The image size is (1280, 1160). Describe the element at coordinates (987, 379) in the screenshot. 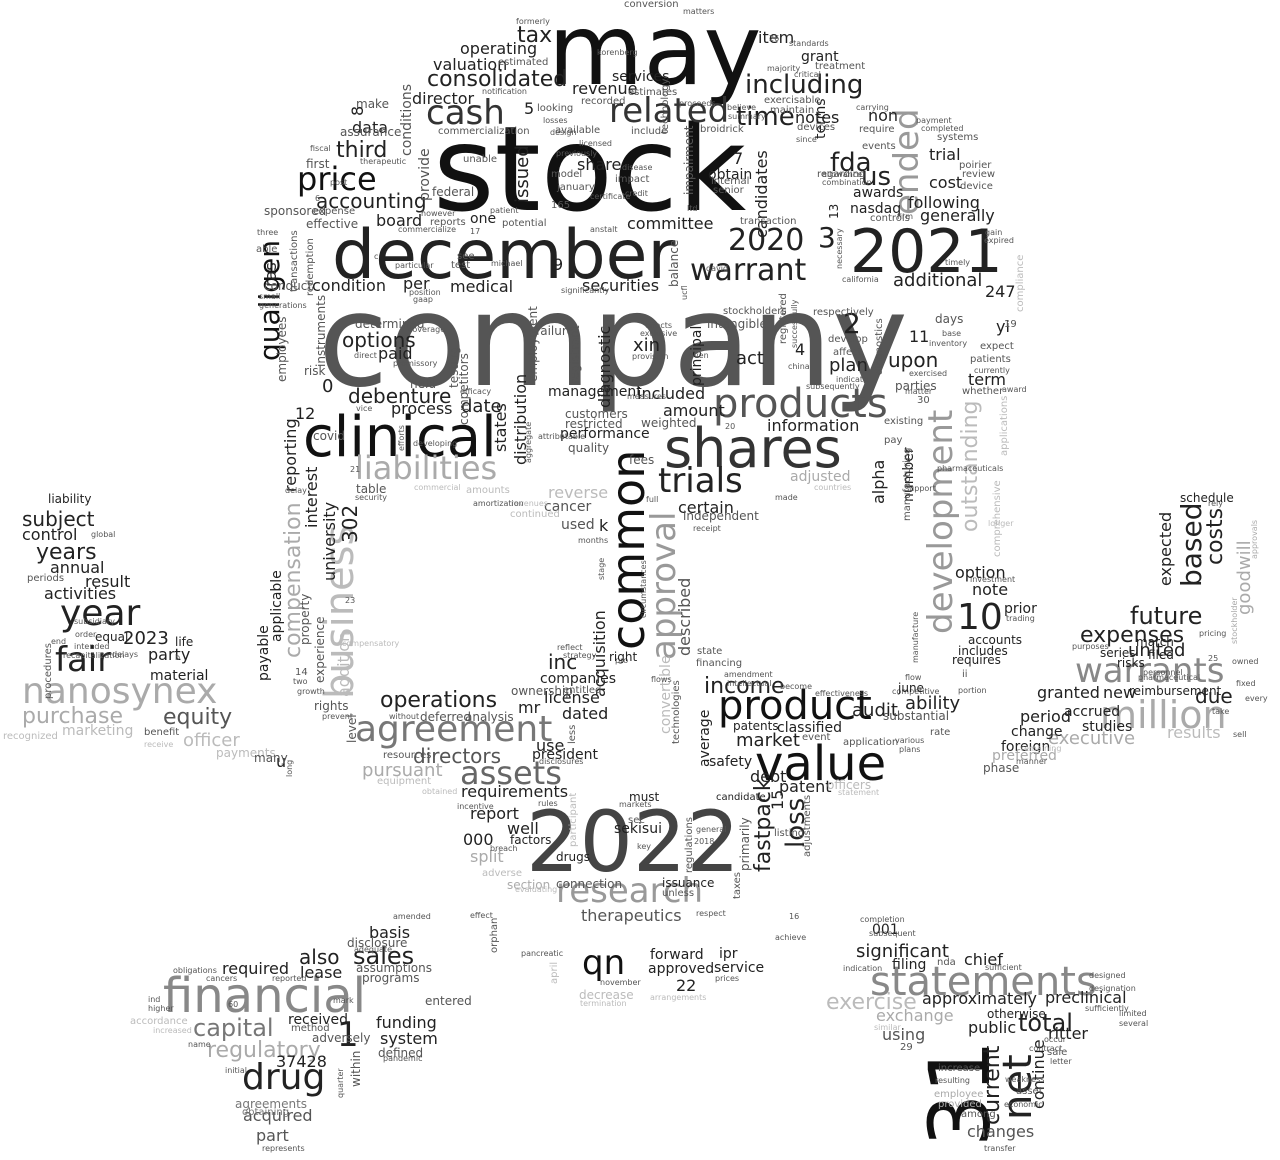

I see `cloud-word: term` at that location.